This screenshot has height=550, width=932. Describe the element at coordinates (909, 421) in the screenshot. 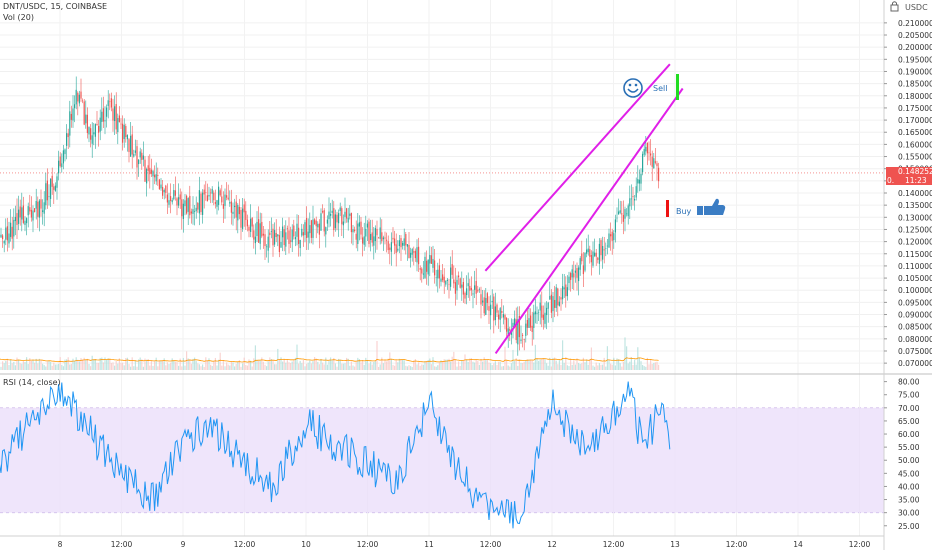

I see `rsi-tick-label: 65.00` at that location.